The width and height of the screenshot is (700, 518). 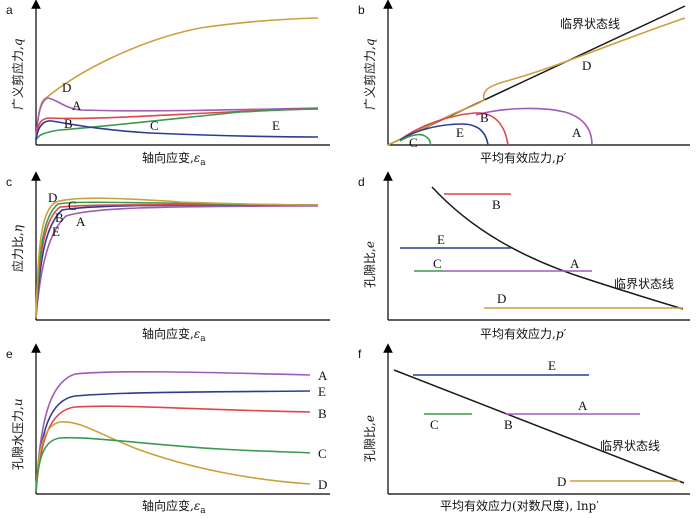 What do you see at coordinates (575, 263) in the screenshot?
I see `panel-d-label-A: A` at bounding box center [575, 263].